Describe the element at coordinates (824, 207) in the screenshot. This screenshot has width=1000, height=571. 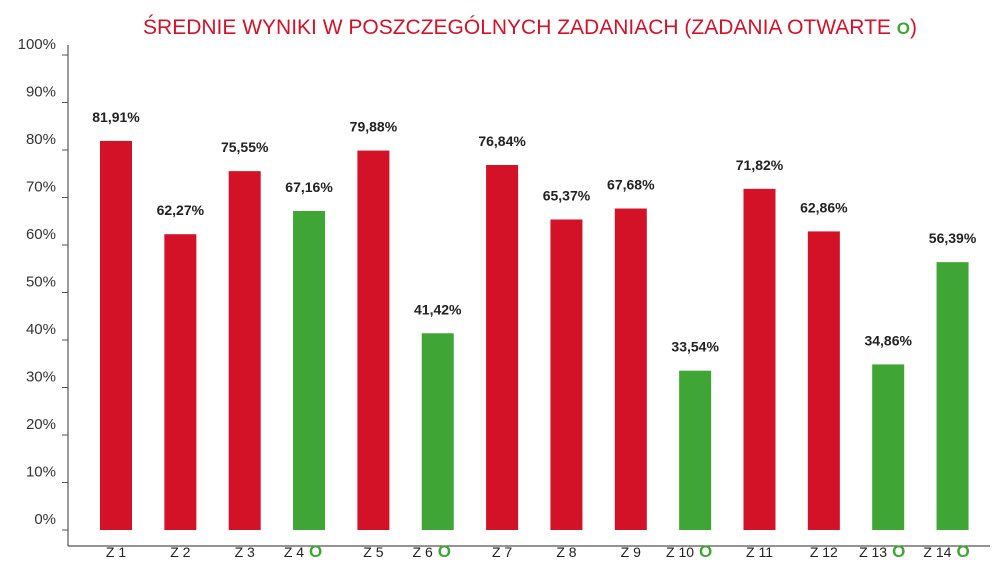
I see `data-label: 62,86%` at that location.